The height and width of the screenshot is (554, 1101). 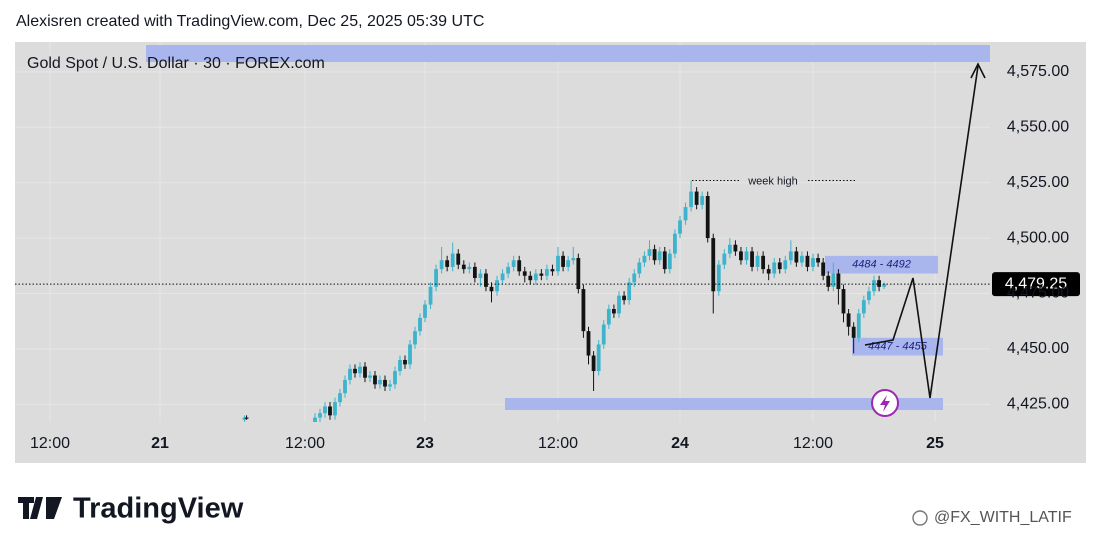 I want to click on x-tick-label: 25, so click(x=935, y=443).